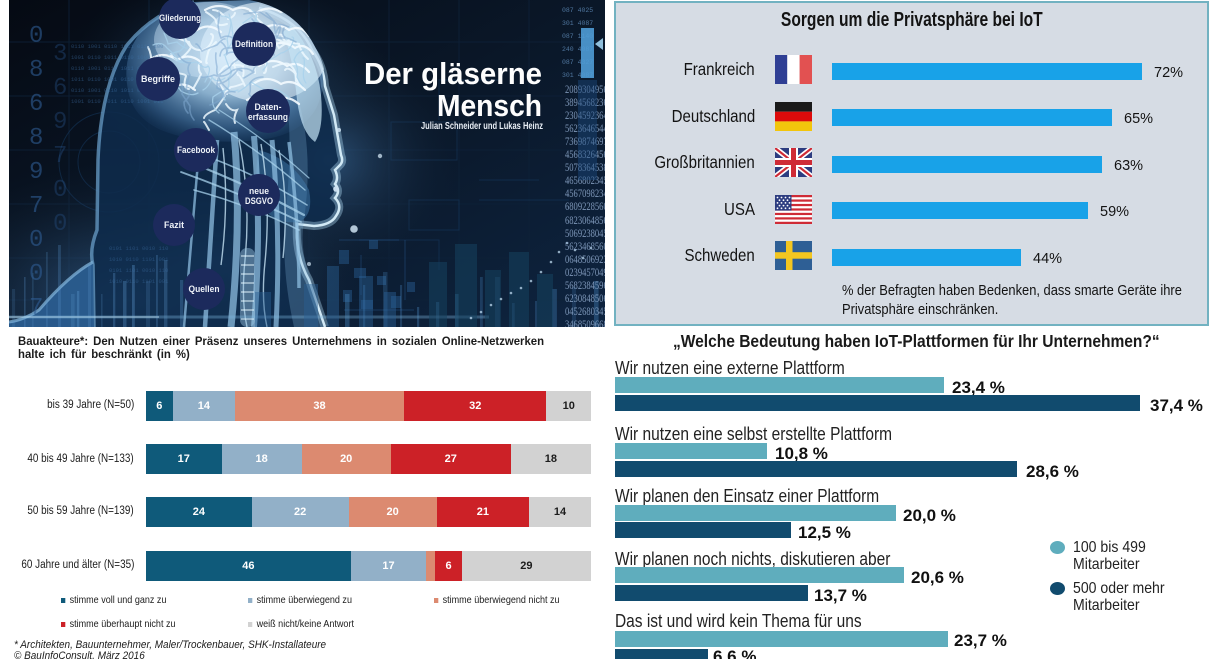 This screenshot has height=659, width=1220. I want to click on svg-text: neue, so click(259, 191).